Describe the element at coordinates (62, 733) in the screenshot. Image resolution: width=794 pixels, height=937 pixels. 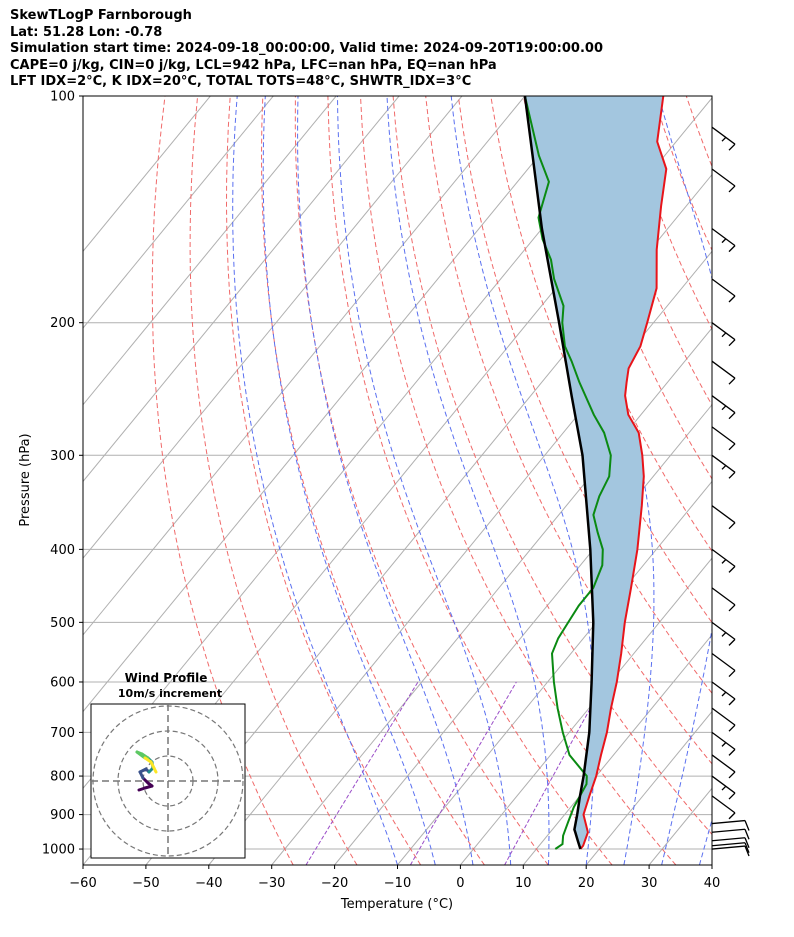
I see `y-tick-label: 700` at that location.